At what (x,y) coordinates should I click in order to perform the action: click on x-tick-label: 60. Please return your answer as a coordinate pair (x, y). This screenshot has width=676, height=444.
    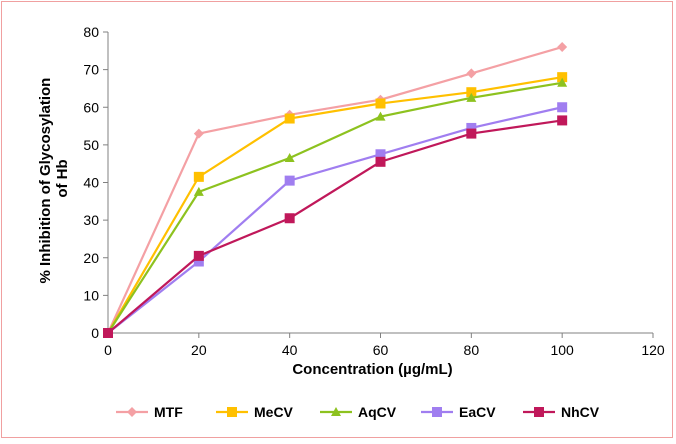
    Looking at the image, I should click on (381, 350).